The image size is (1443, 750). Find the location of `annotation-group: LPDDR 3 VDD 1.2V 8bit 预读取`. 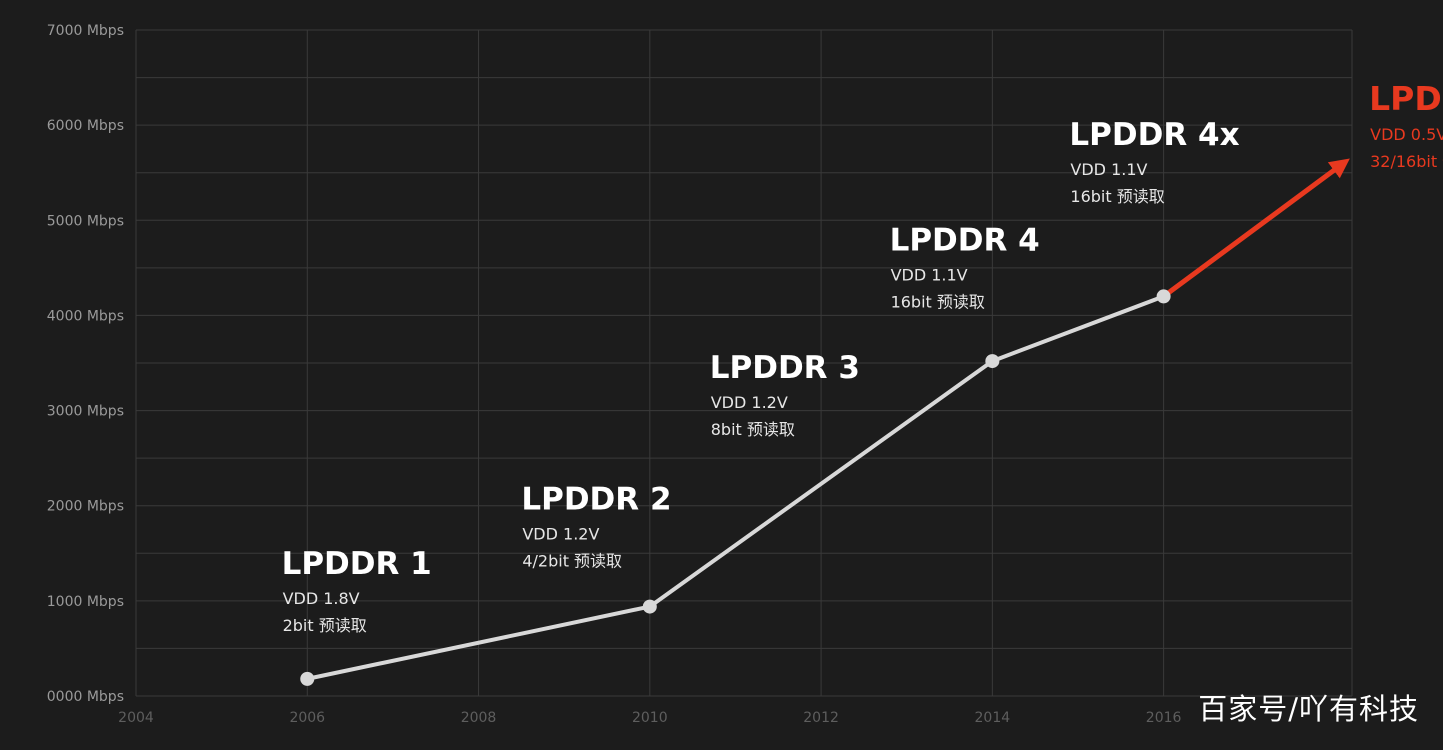

annotation-group: LPDDR 3 VDD 1.2V 8bit 预读取 is located at coordinates (785, 394).